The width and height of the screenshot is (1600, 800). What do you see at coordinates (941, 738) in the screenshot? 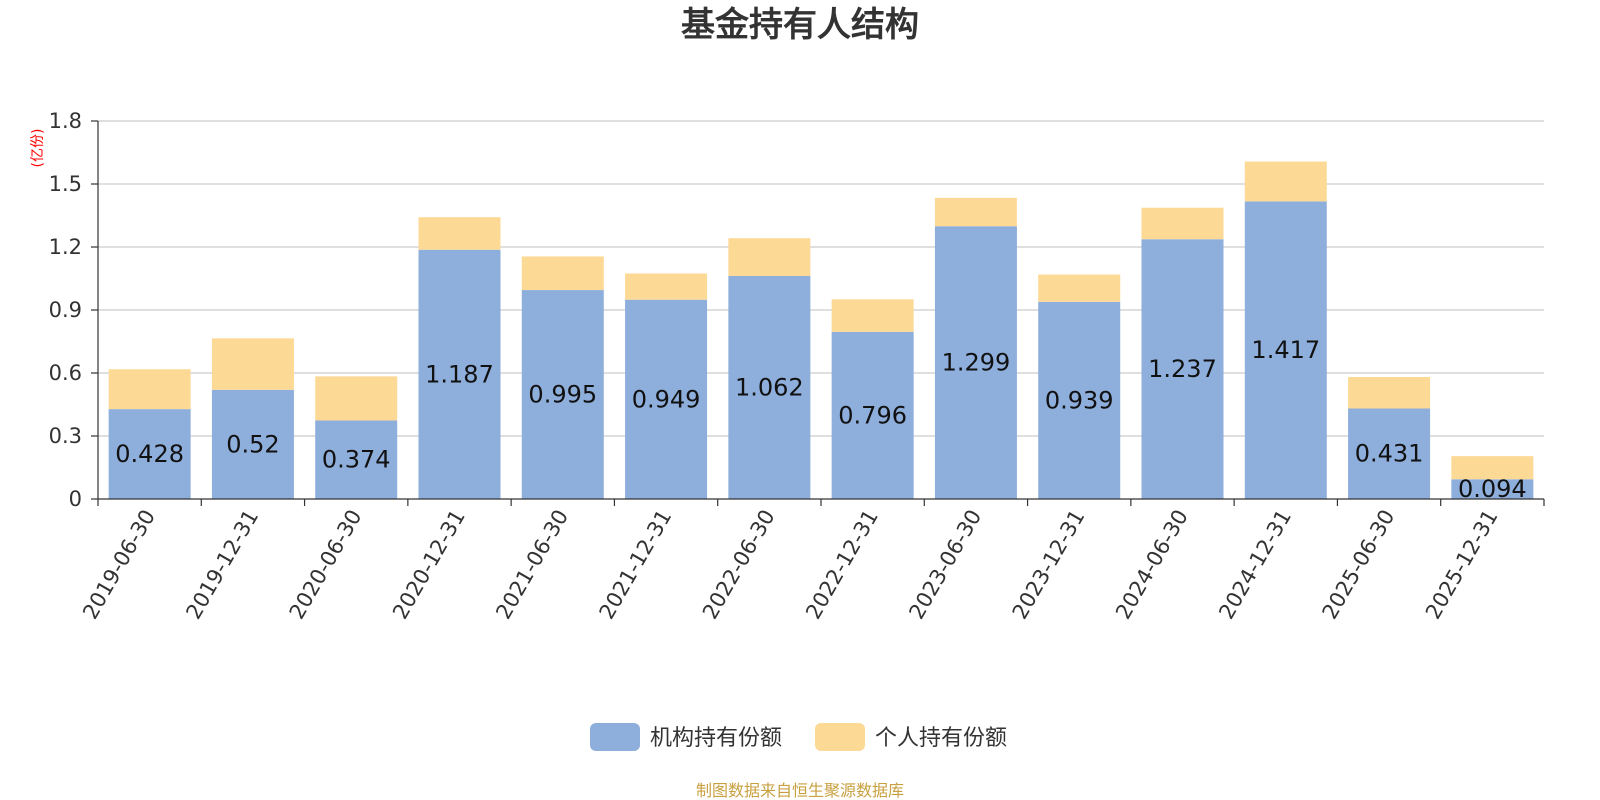
I see `legend-label-individual: 个人持有份额` at bounding box center [941, 738].